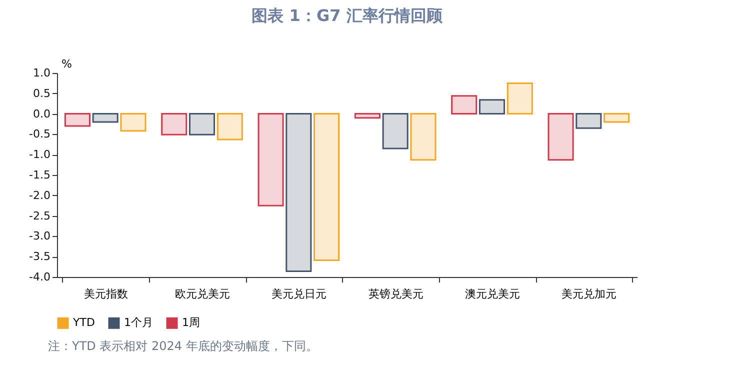 The width and height of the screenshot is (734, 386). Describe the element at coordinates (396, 294) in the screenshot. I see `x-tick-label: 英镑兑美元` at that location.